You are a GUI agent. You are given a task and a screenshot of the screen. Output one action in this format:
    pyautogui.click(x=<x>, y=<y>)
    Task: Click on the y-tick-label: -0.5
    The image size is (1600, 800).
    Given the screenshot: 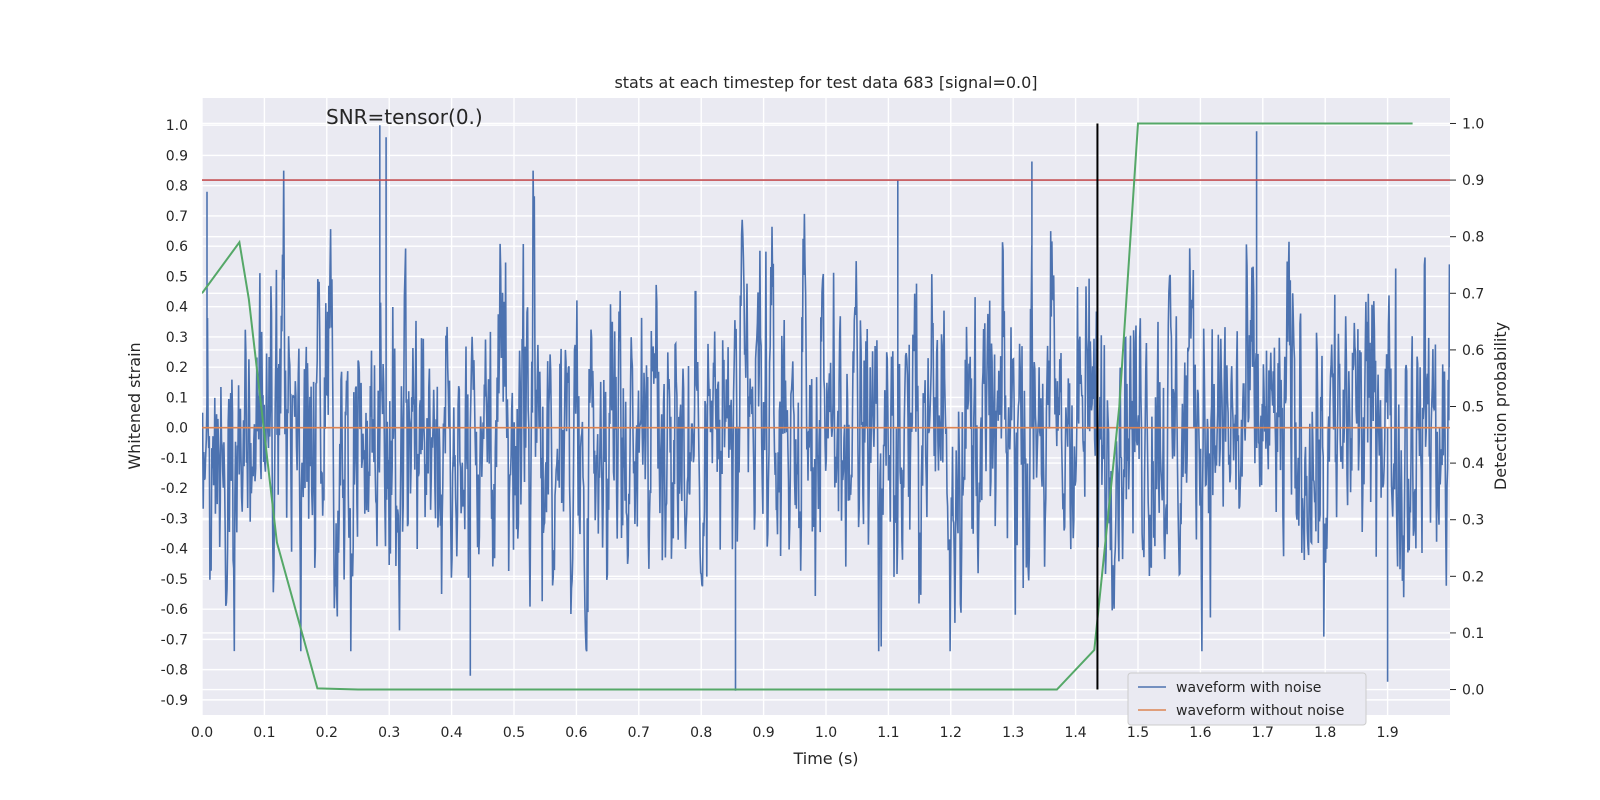 What is the action you would take?
    pyautogui.click(x=174, y=580)
    